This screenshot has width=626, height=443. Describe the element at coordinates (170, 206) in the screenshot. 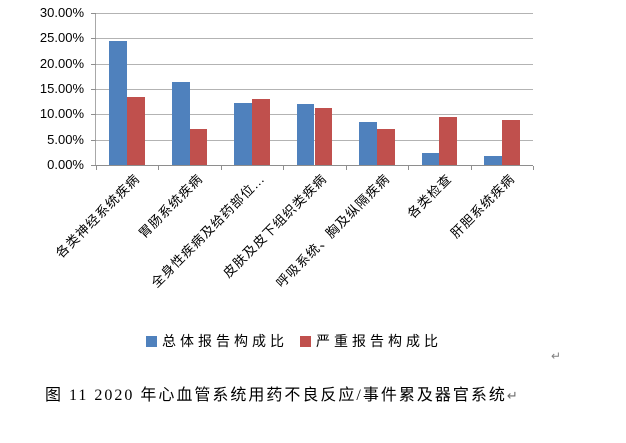

I see `x-axis-category-label: 胃肠系统疾病` at that location.